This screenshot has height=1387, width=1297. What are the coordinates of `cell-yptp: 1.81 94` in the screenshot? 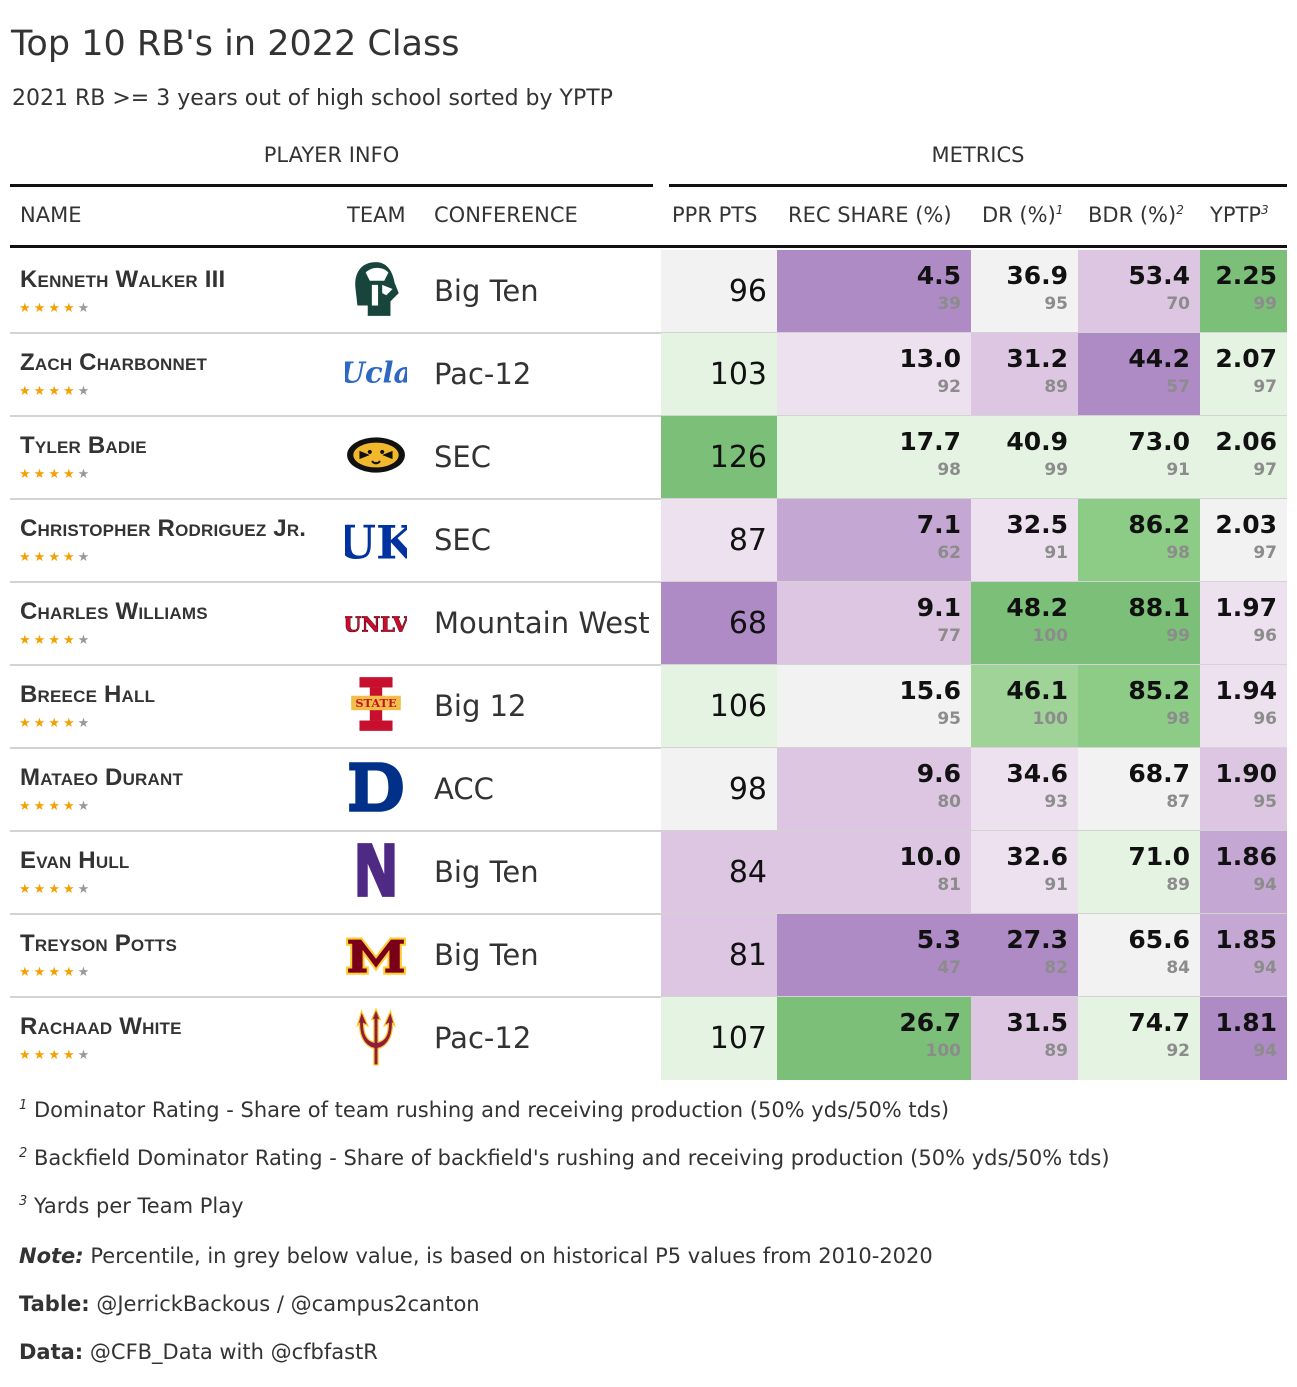 It's located at (1243, 1038).